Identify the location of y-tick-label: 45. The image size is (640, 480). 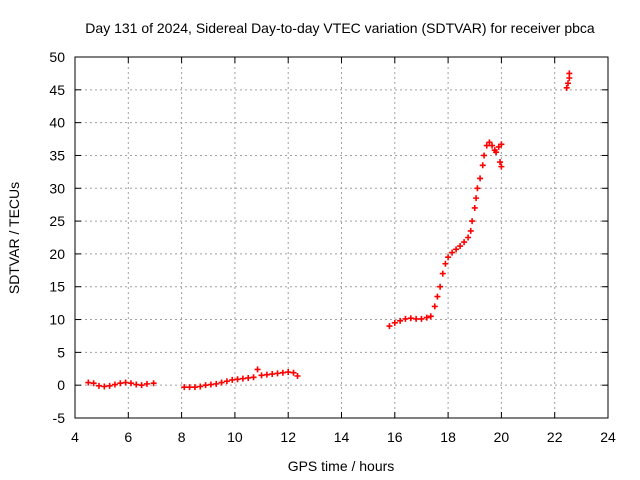
(57, 90).